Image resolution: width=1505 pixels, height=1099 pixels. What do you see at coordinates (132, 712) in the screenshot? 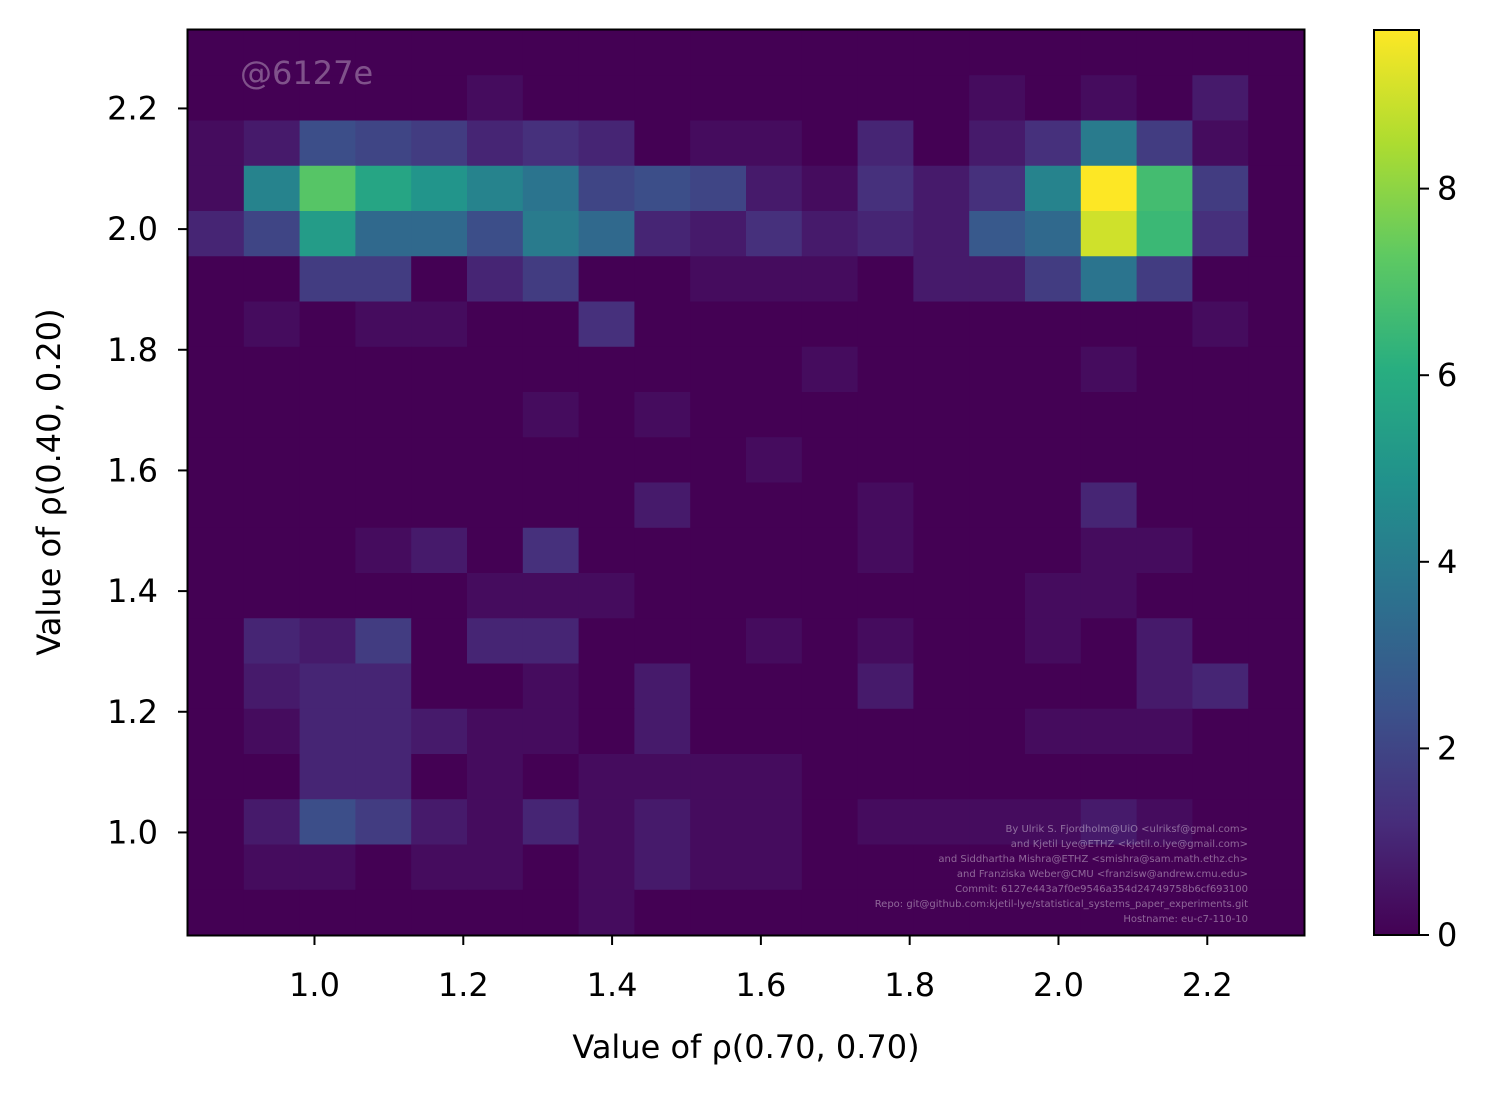
I see `y-tick-label: 1.2` at bounding box center [132, 712].